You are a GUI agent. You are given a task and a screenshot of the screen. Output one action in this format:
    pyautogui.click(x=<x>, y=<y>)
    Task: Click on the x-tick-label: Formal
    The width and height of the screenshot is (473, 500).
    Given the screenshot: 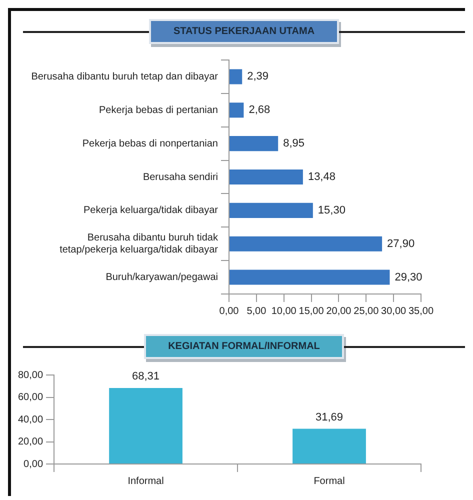 What is the action you would take?
    pyautogui.click(x=329, y=481)
    